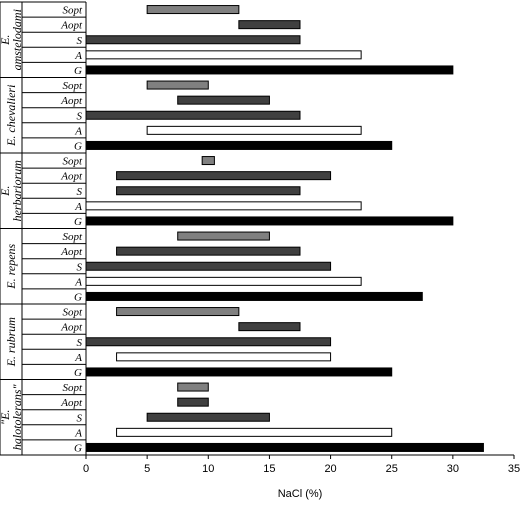  I want to click on species-label: E. chevalieri, so click(11, 116).